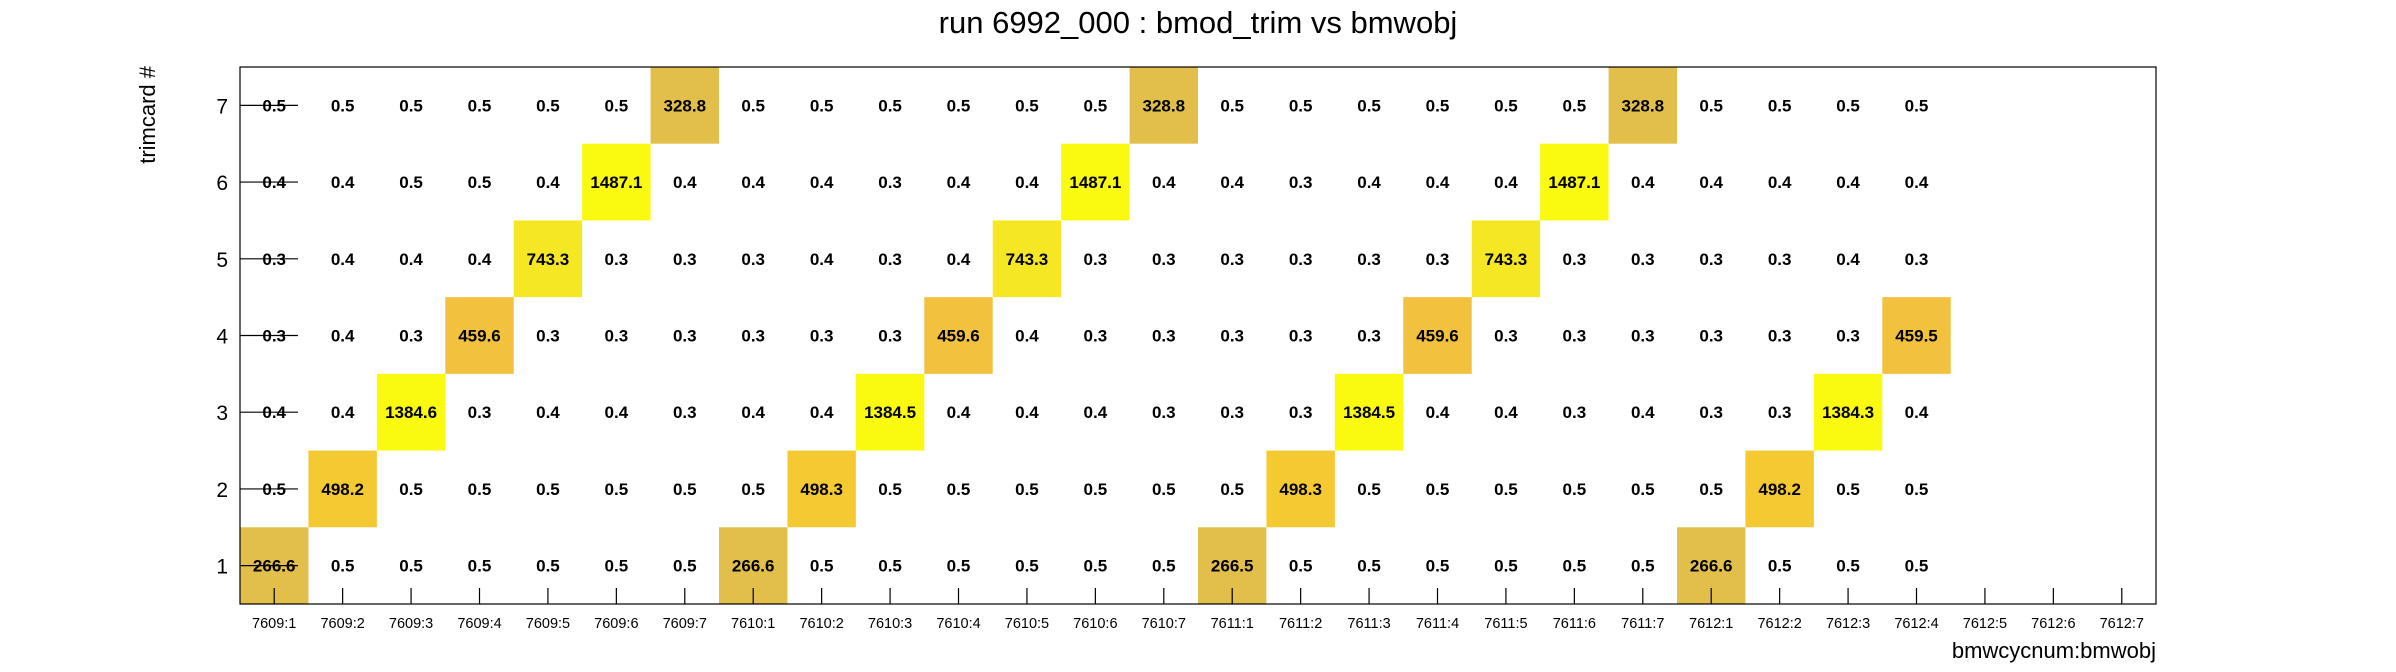  What do you see at coordinates (342, 624) in the screenshot?
I see `x-tick-label: 7609:2` at bounding box center [342, 624].